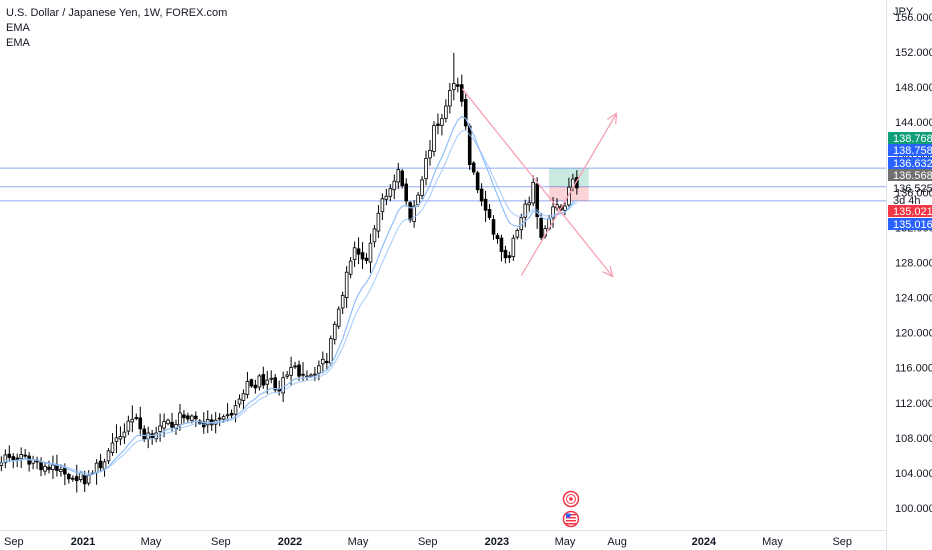  Describe the element at coordinates (571, 499) in the screenshot. I see `target-icon` at that location.